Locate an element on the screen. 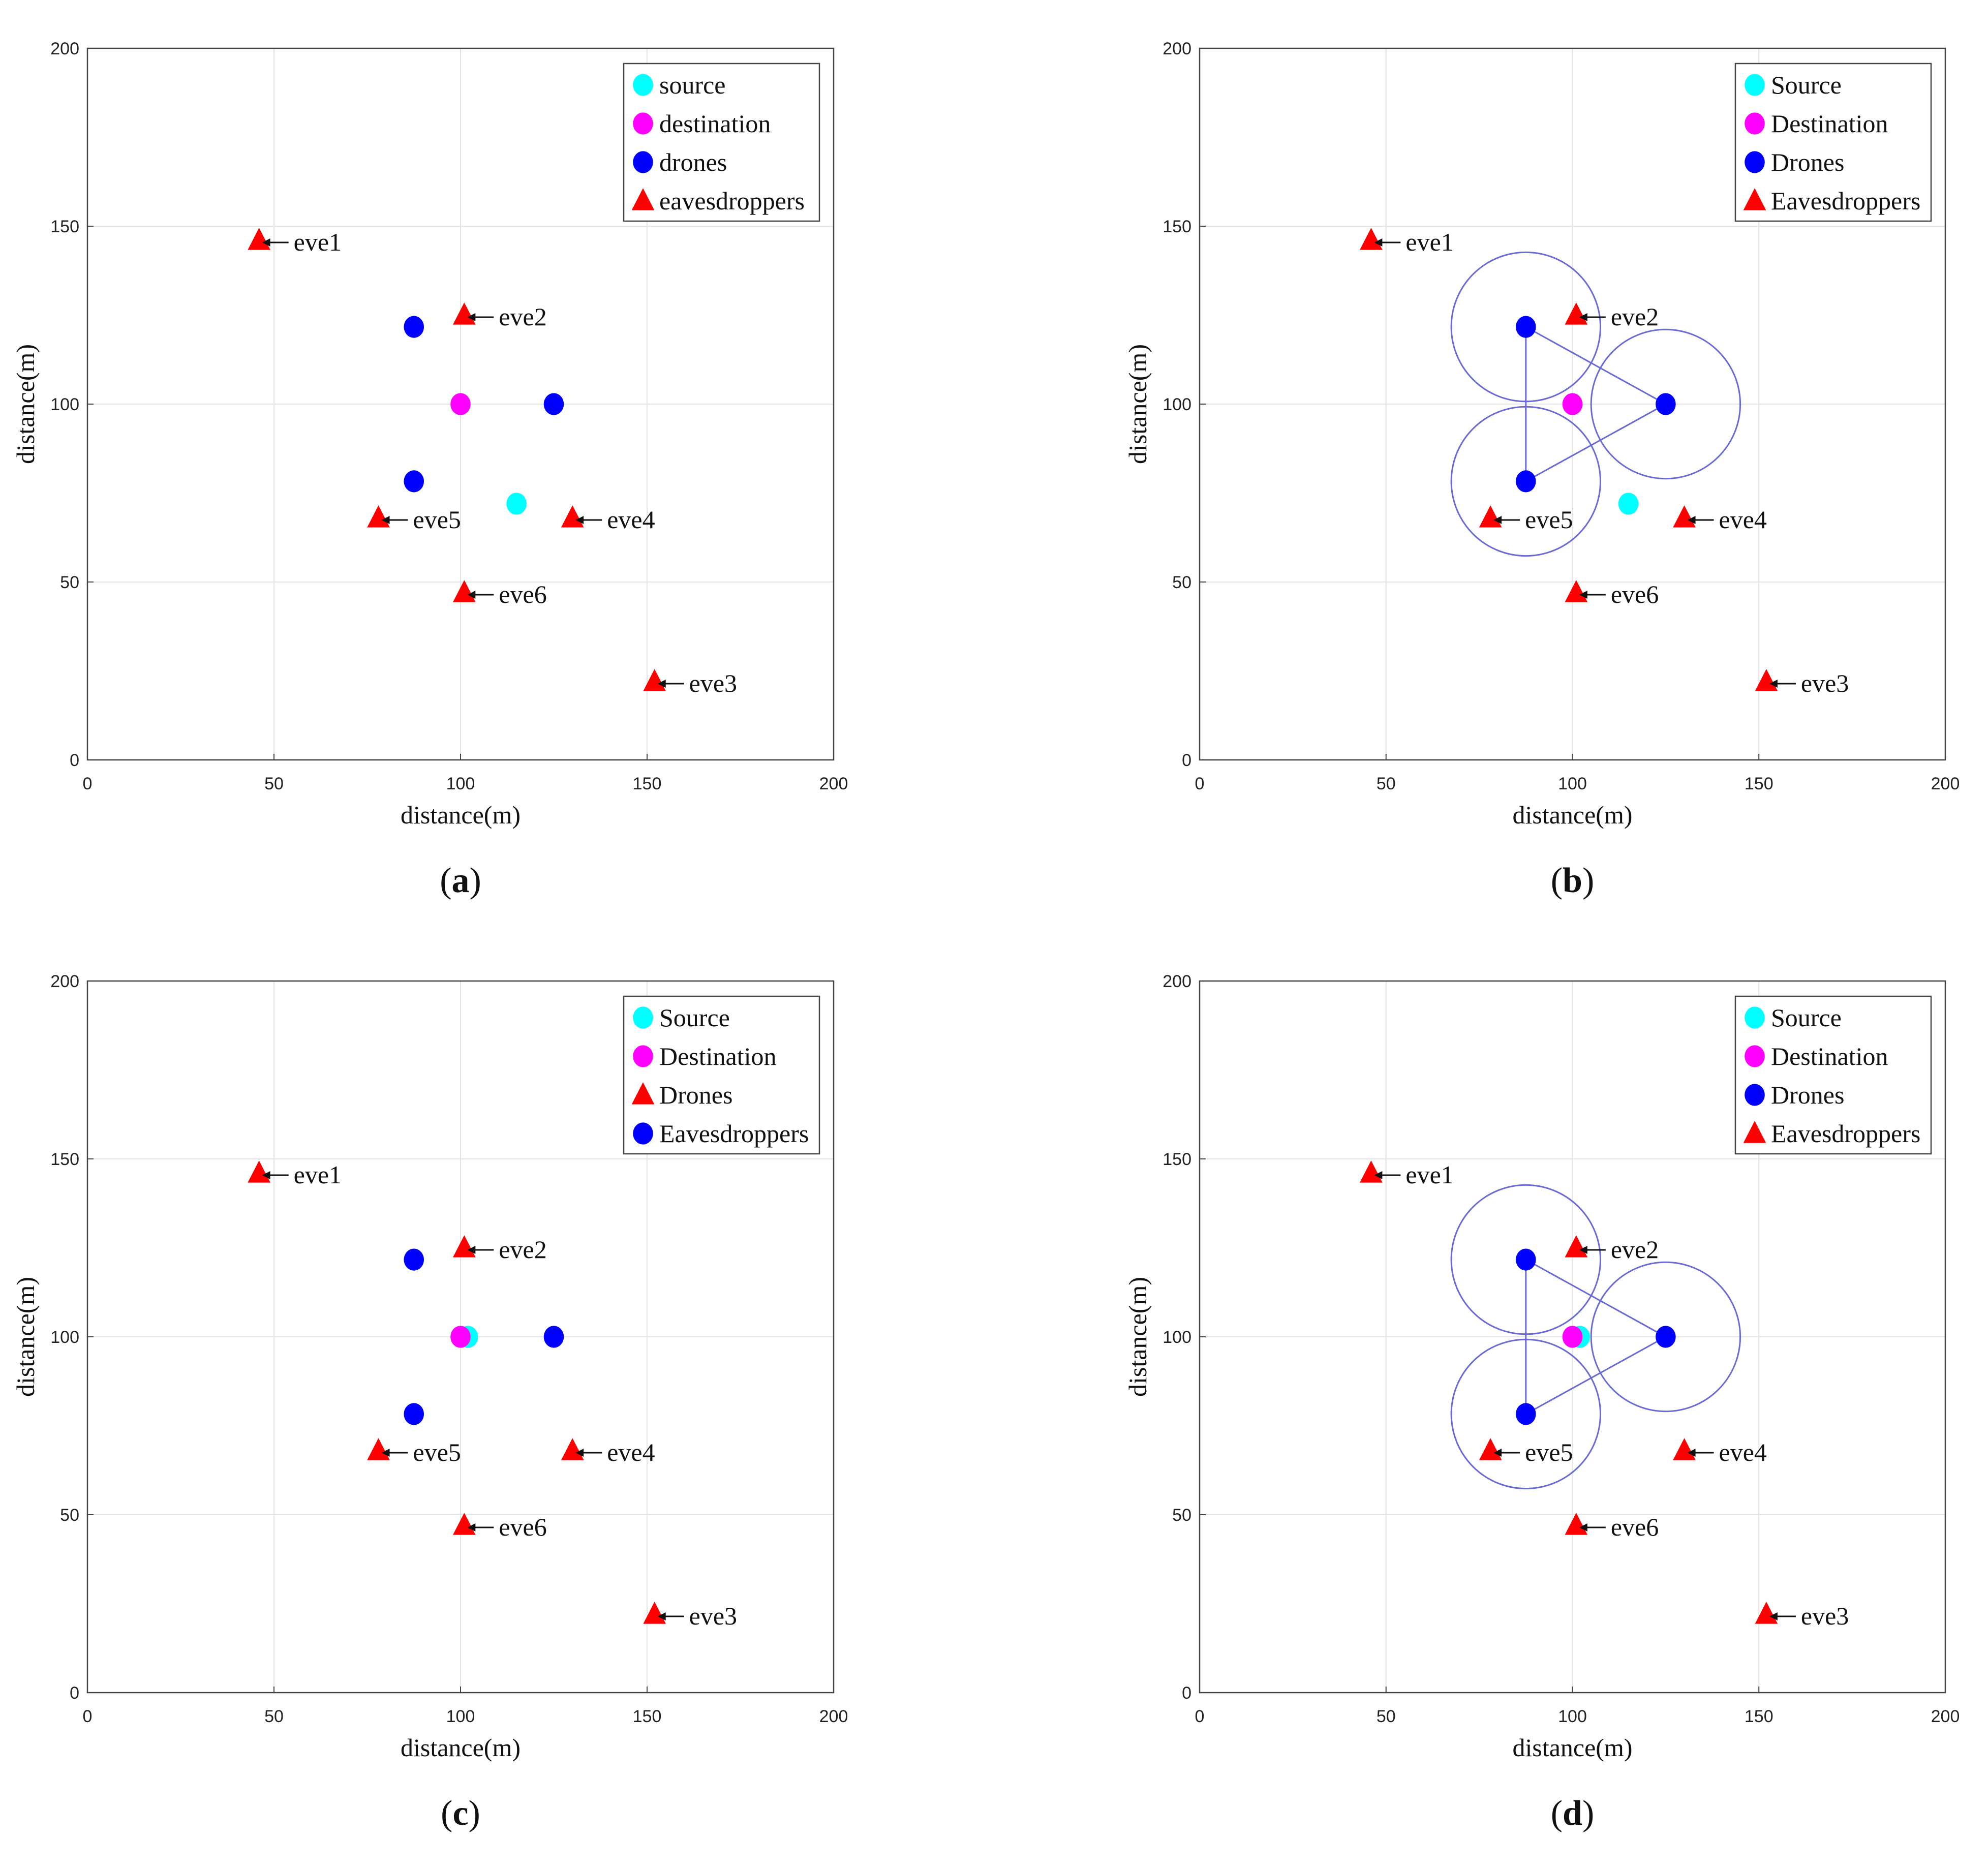 The image size is (1988, 1869). legend-entry-label: source is located at coordinates (693, 85).